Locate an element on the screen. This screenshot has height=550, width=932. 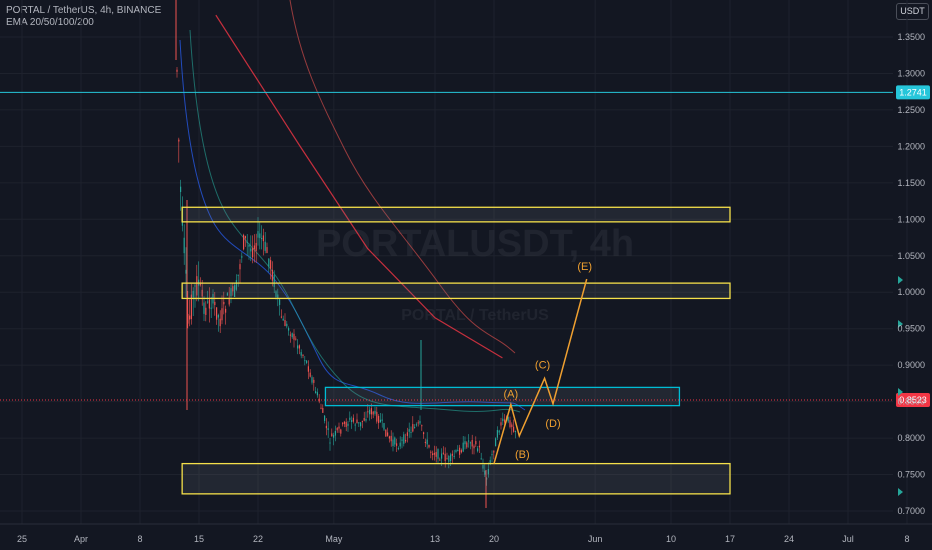
x-tick-label: 10 is located at coordinates (671, 539).